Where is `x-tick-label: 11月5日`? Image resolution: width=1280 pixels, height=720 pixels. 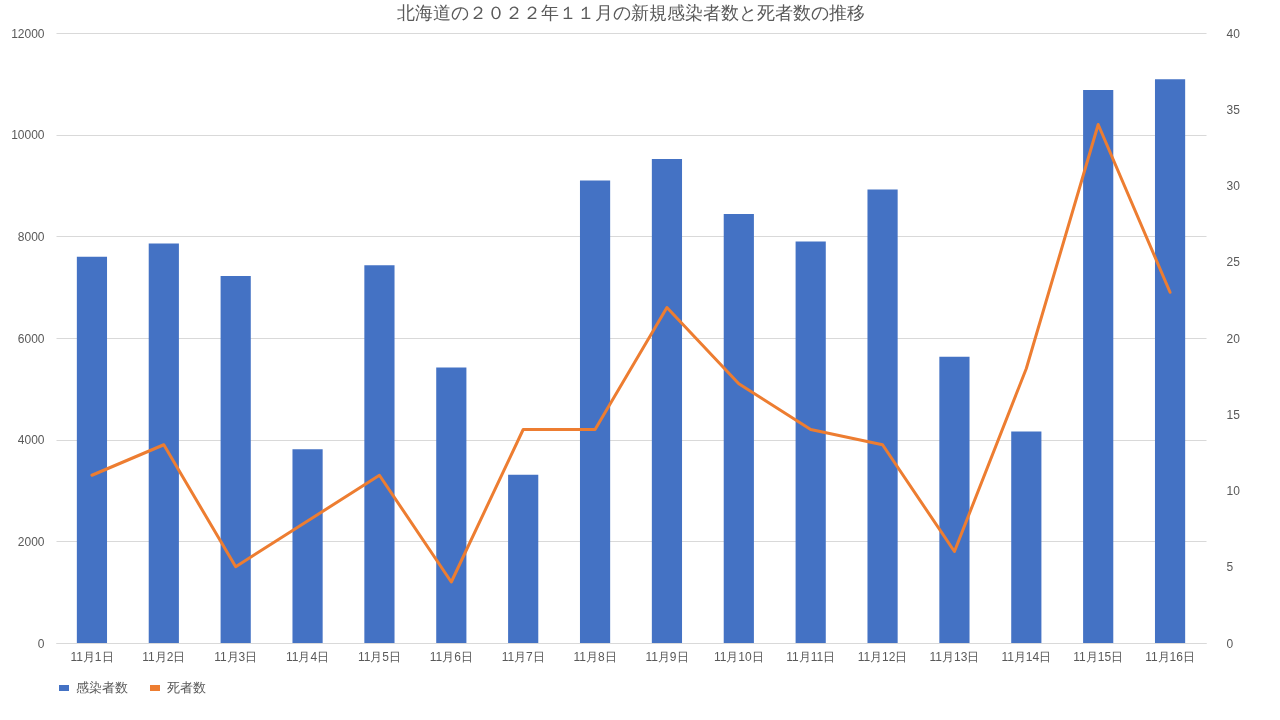
x-tick-label: 11月5日 is located at coordinates (379, 656).